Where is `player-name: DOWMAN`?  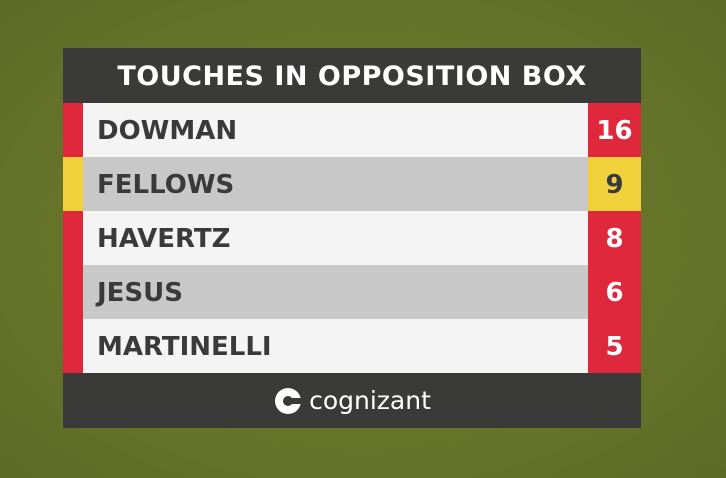
player-name: DOWMAN is located at coordinates (335, 130).